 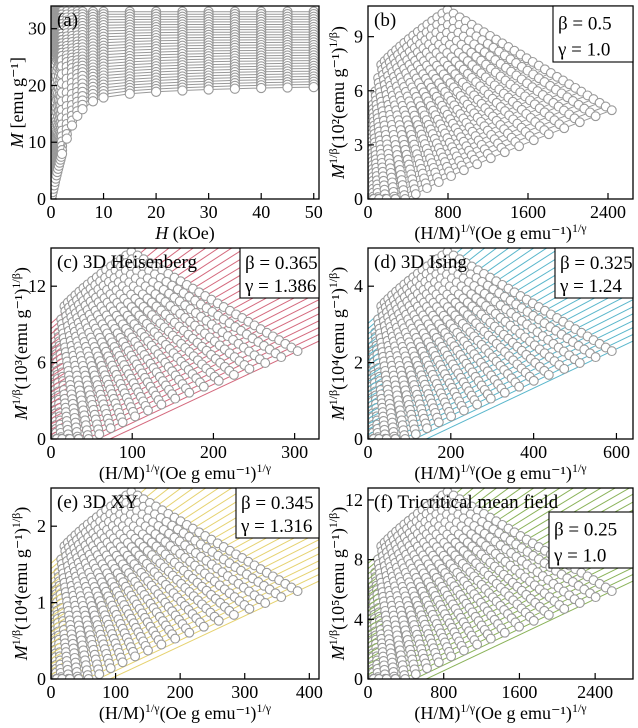 I want to click on x-tick-label: 300, so click(x=294, y=452).